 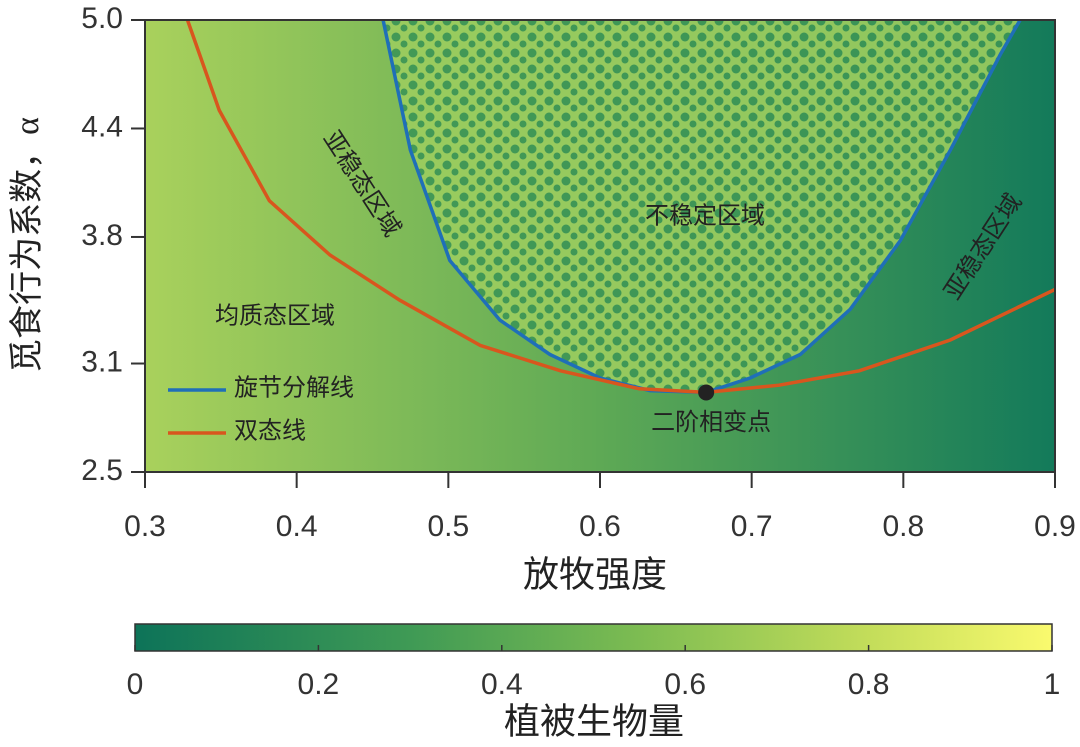 What do you see at coordinates (102, 470) in the screenshot?
I see `y-tick-label: 2.5` at bounding box center [102, 470].